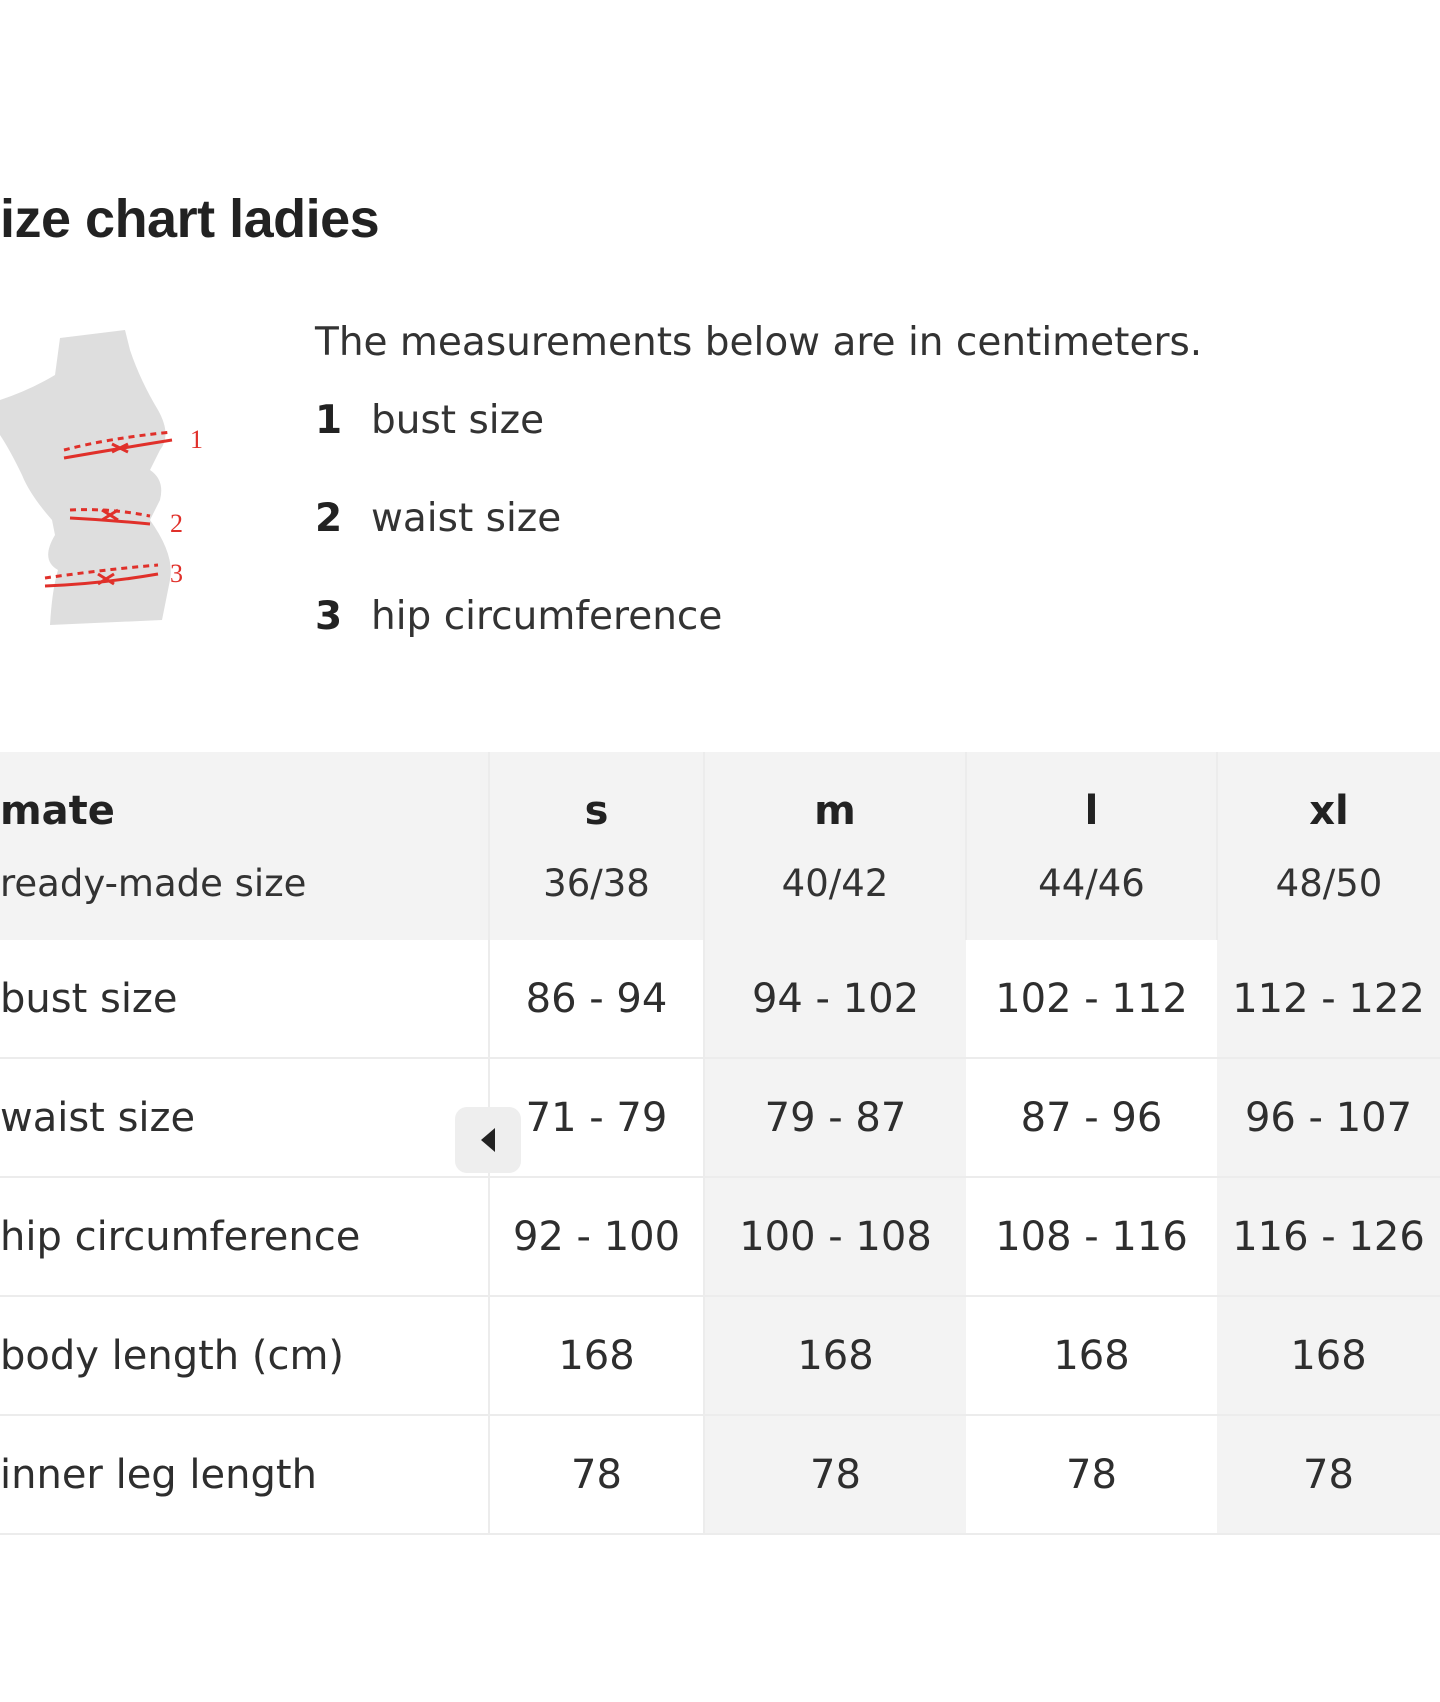 The image size is (1440, 1702). Describe the element at coordinates (57, 810) in the screenshot. I see `header-title: mate` at that location.